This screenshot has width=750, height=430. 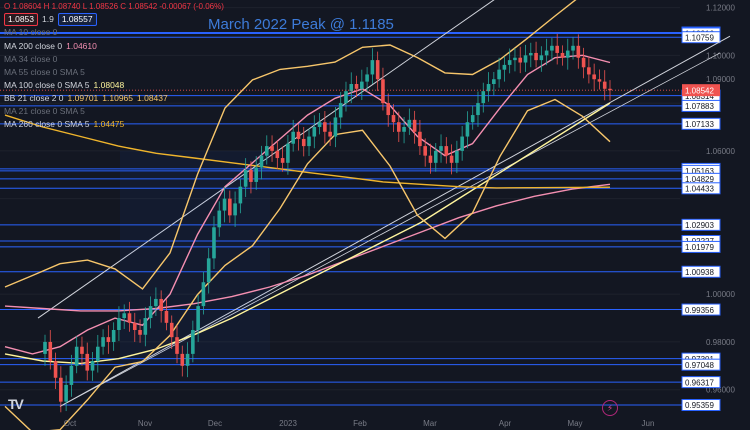 What do you see at coordinates (116, 71) in the screenshot?
I see `indicator-row: MA 55 close 0 SMA 5` at bounding box center [116, 71].